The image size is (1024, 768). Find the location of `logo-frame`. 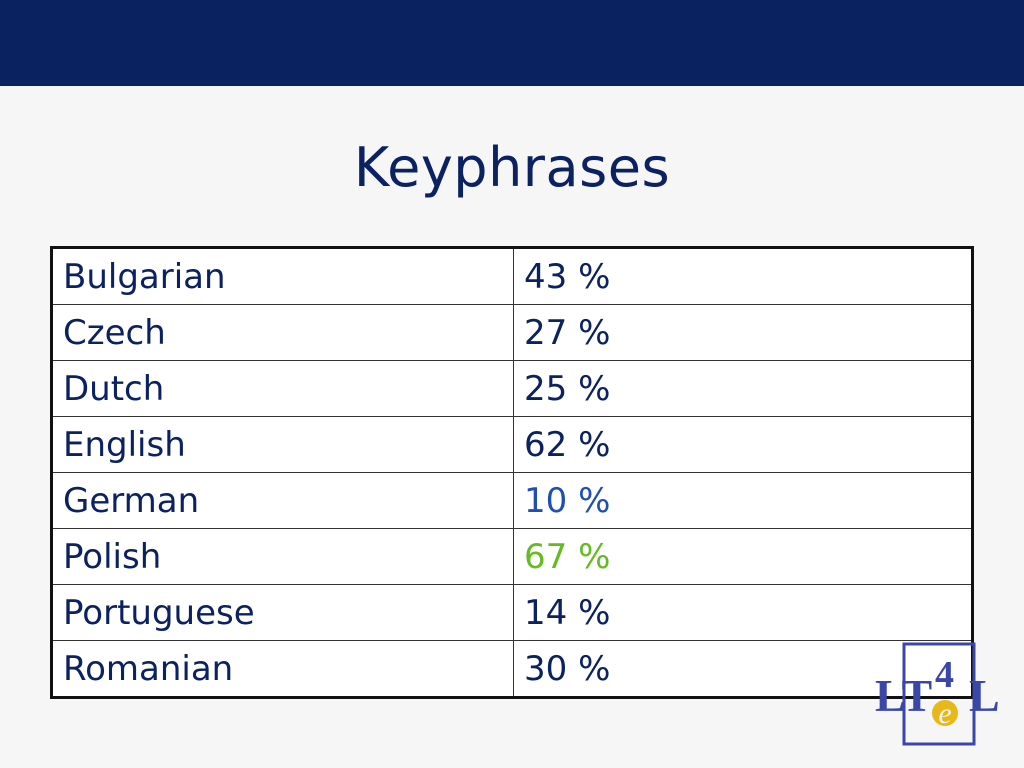

logo-frame is located at coordinates (939, 694).